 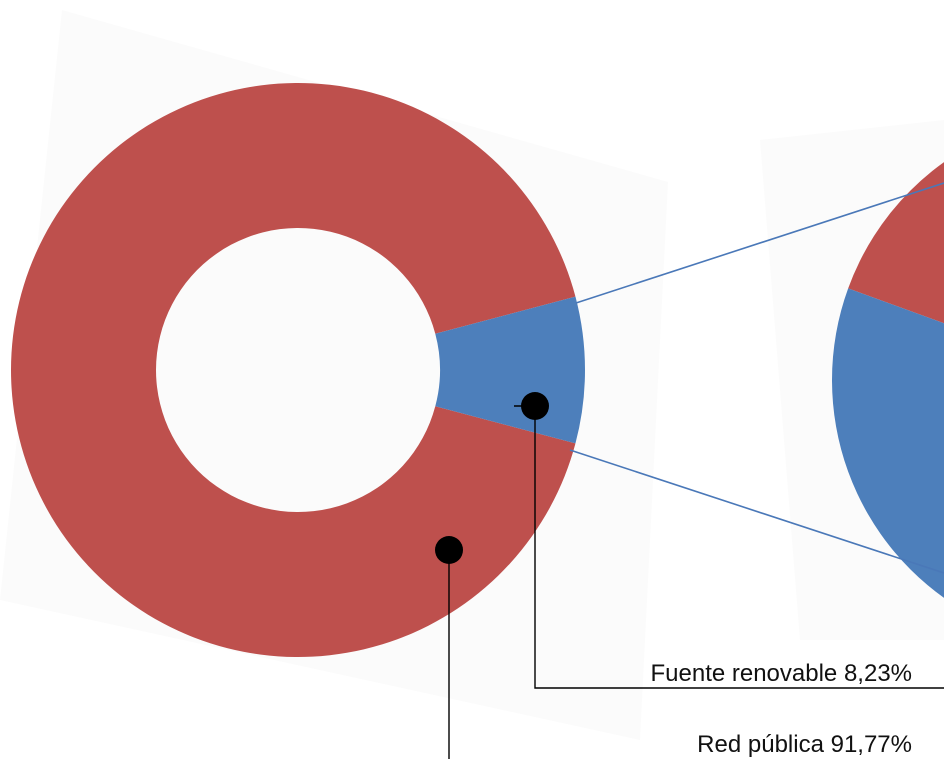 What do you see at coordinates (449, 550) in the screenshot?
I see `marker-red-publica` at bounding box center [449, 550].